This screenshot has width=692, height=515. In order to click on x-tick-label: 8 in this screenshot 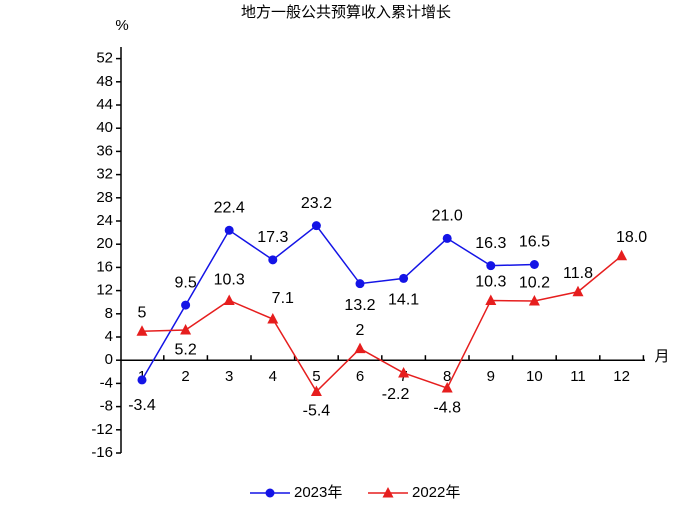, I will do `click(447, 376)`.